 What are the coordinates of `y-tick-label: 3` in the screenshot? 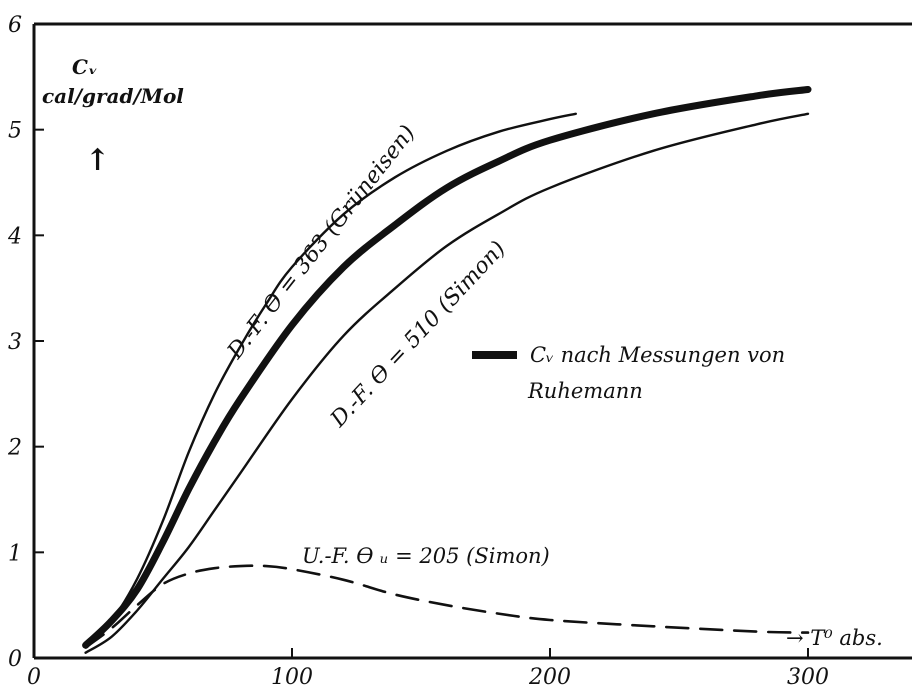 It's located at (15, 342).